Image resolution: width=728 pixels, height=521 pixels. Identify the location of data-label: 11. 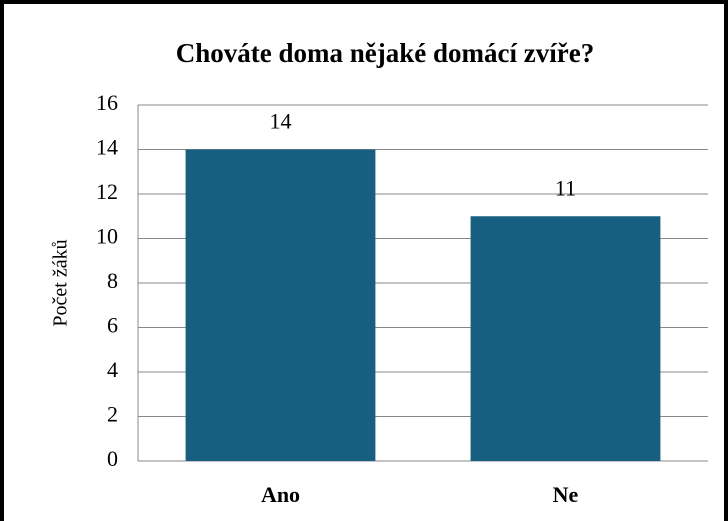
(565, 187).